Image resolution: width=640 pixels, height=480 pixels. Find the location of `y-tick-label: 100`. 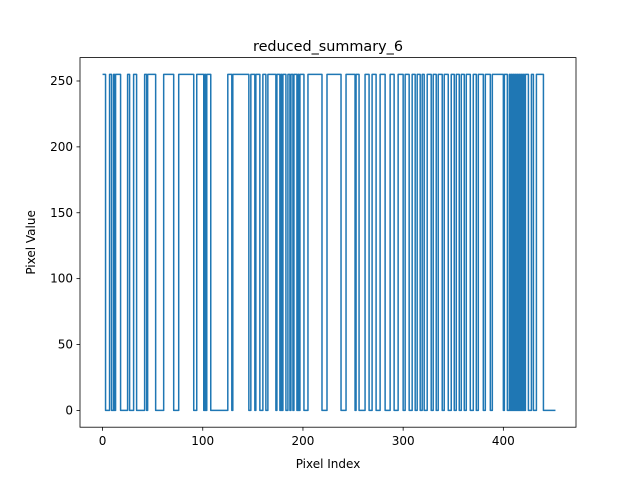

y-tick-label: 100 is located at coordinates (61, 279).